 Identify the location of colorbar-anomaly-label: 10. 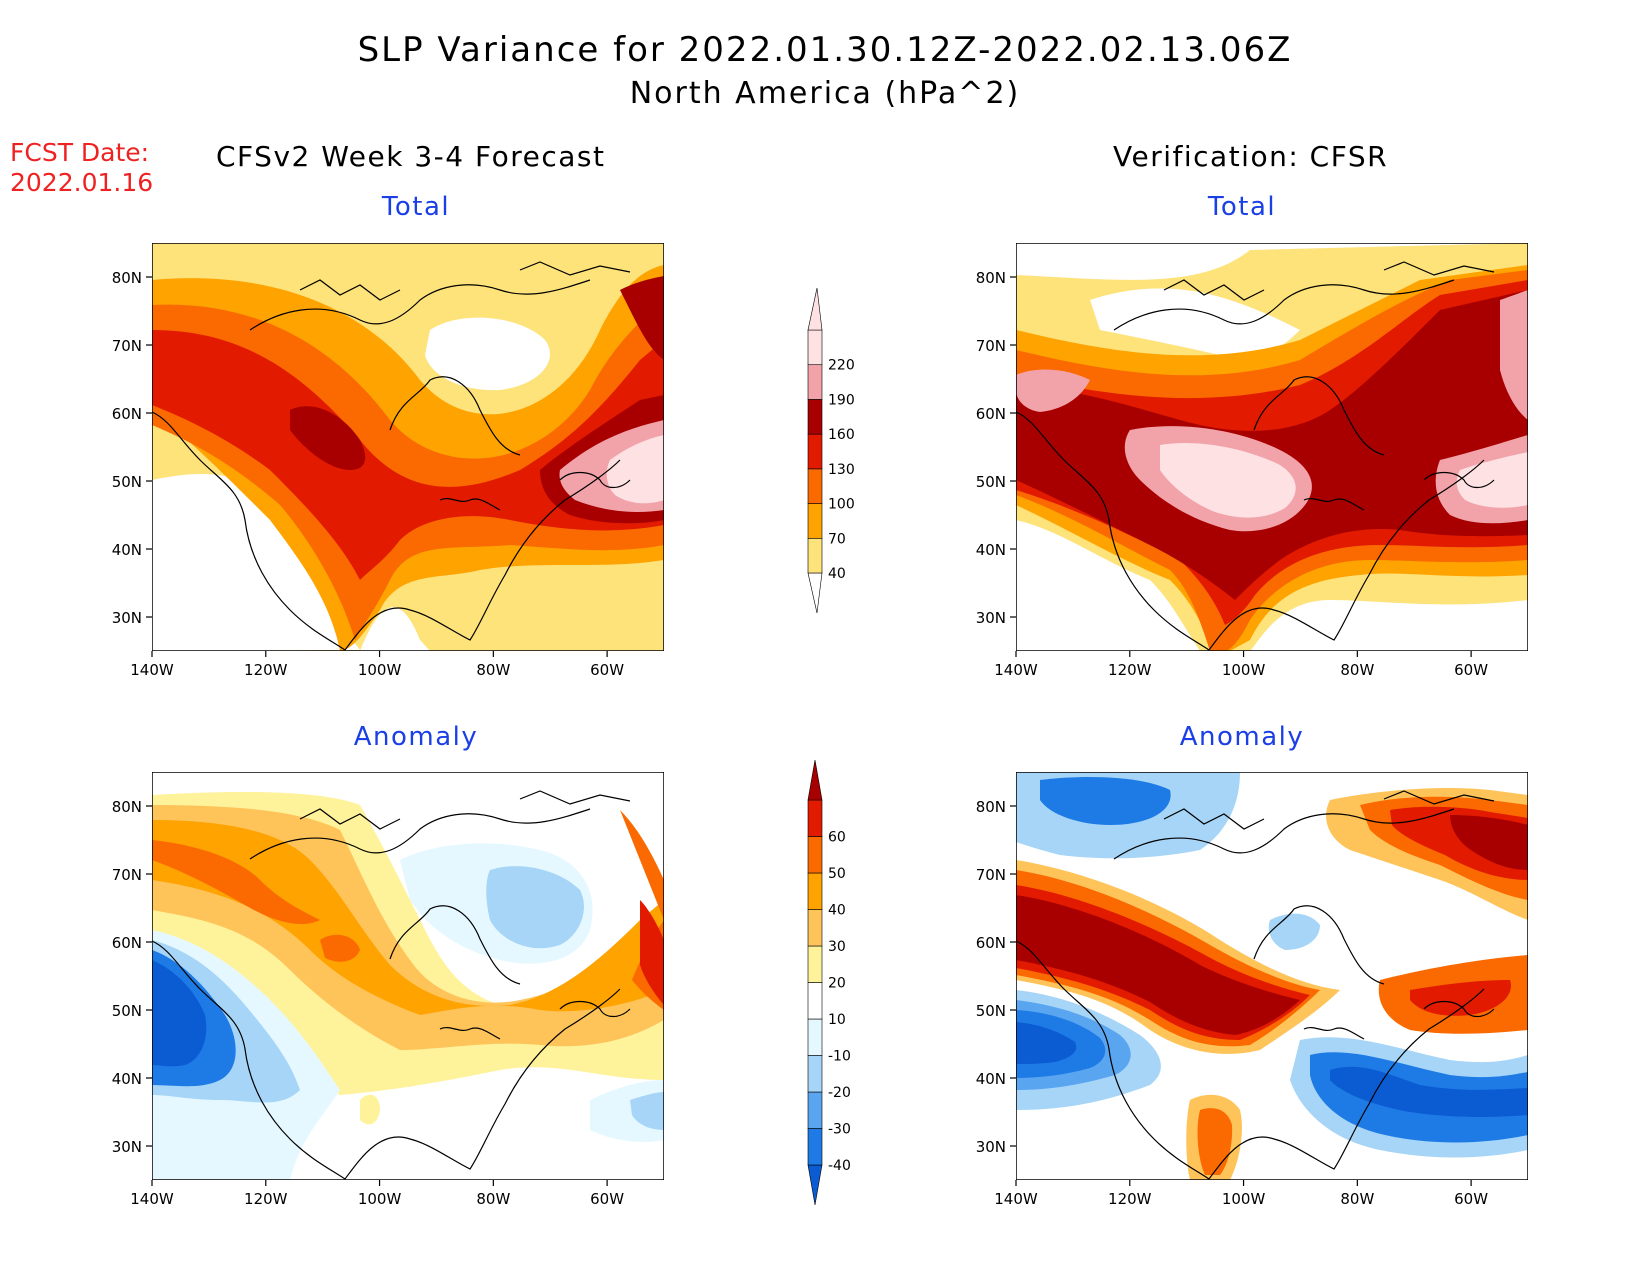
(837, 1020).